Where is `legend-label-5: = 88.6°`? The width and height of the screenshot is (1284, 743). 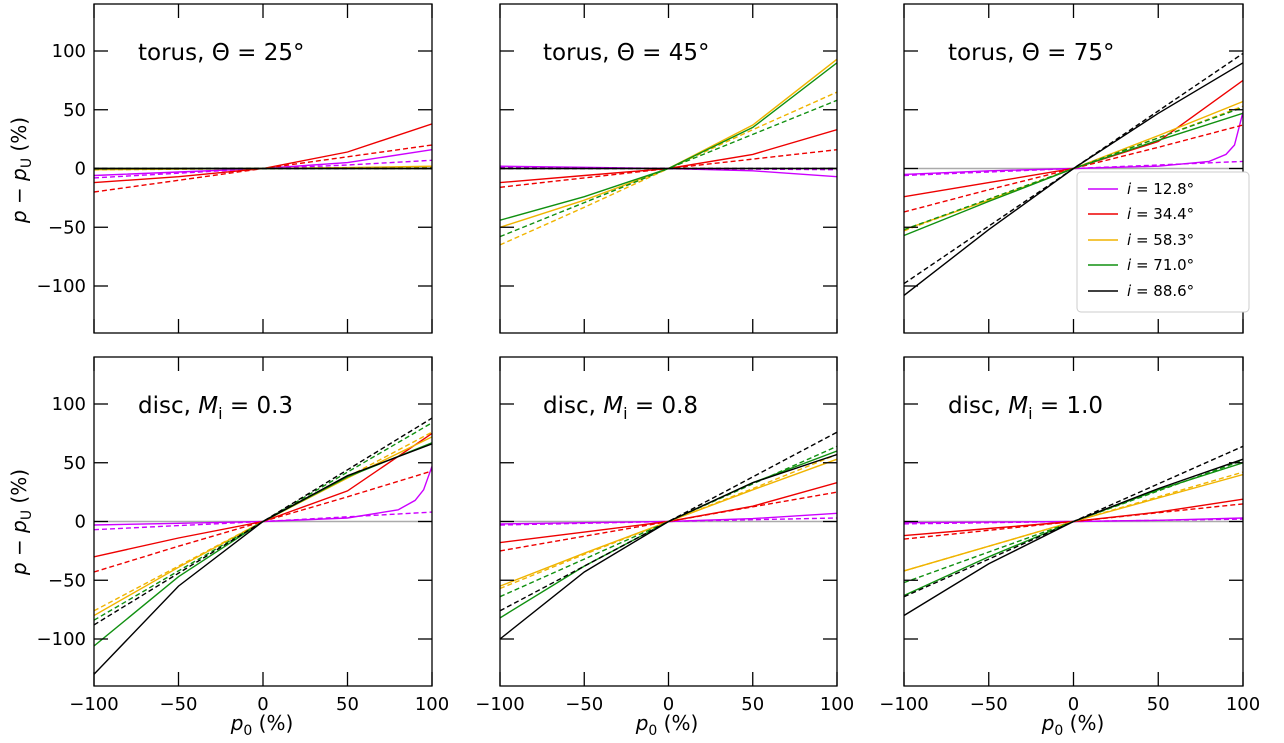 legend-label-5: = 88.6° is located at coordinates (1162, 291).